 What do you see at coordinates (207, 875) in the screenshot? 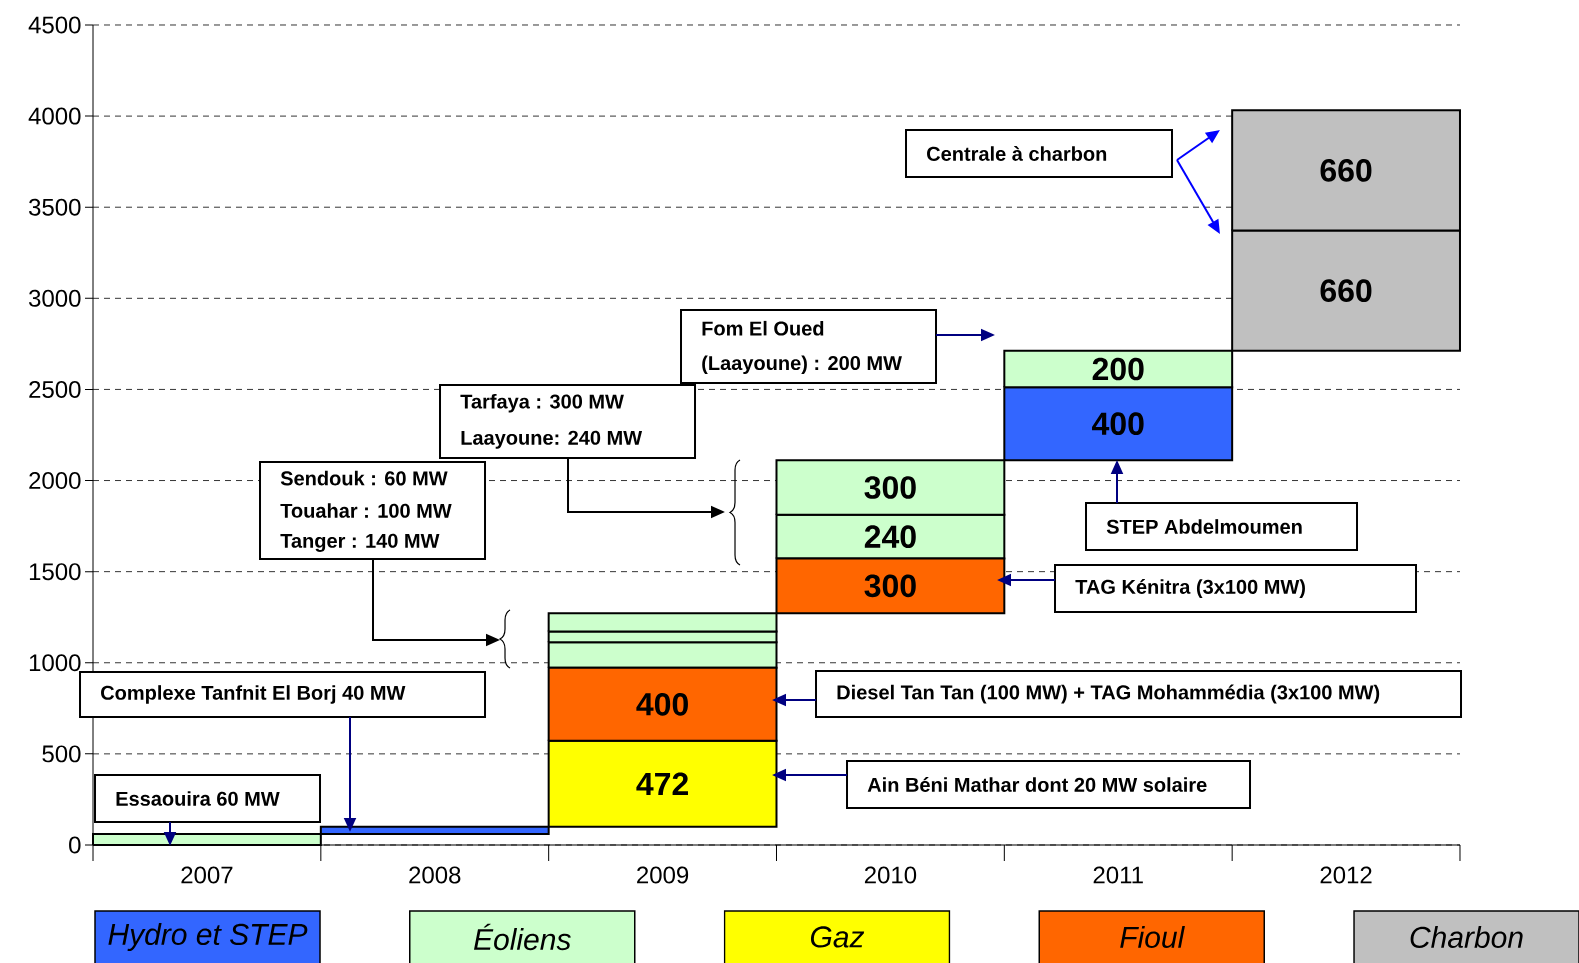
I see `x-tick-label: 2007` at bounding box center [207, 875].